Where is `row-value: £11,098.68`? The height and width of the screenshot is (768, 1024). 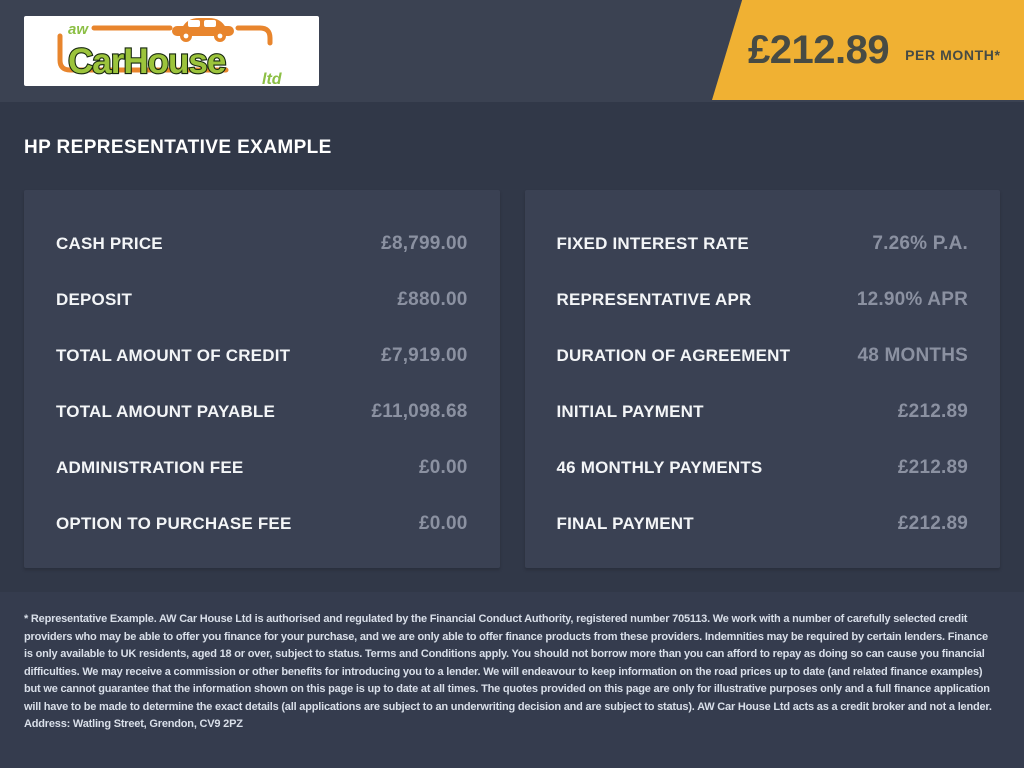
row-value: £11,098.68 is located at coordinates (419, 411).